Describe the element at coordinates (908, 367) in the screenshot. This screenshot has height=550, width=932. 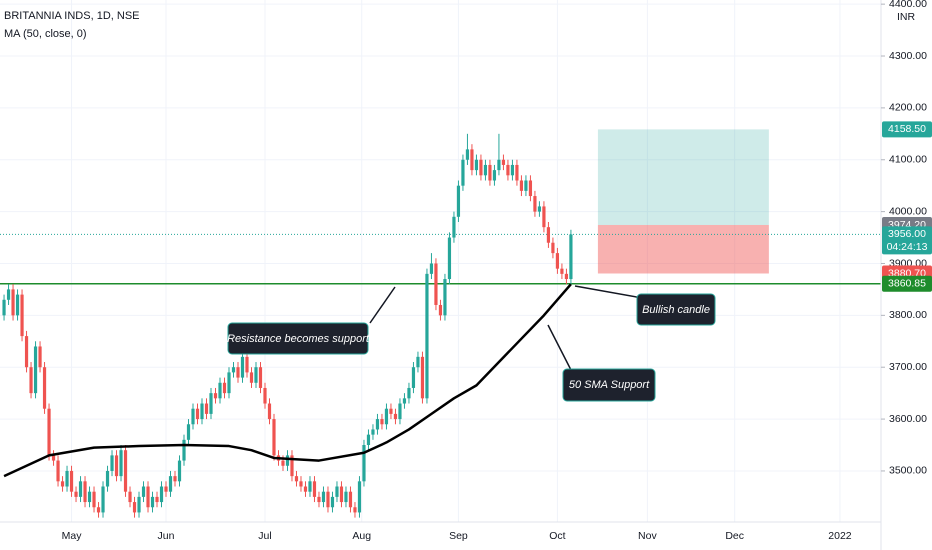
I see `y-tick-label: 3700.00` at that location.